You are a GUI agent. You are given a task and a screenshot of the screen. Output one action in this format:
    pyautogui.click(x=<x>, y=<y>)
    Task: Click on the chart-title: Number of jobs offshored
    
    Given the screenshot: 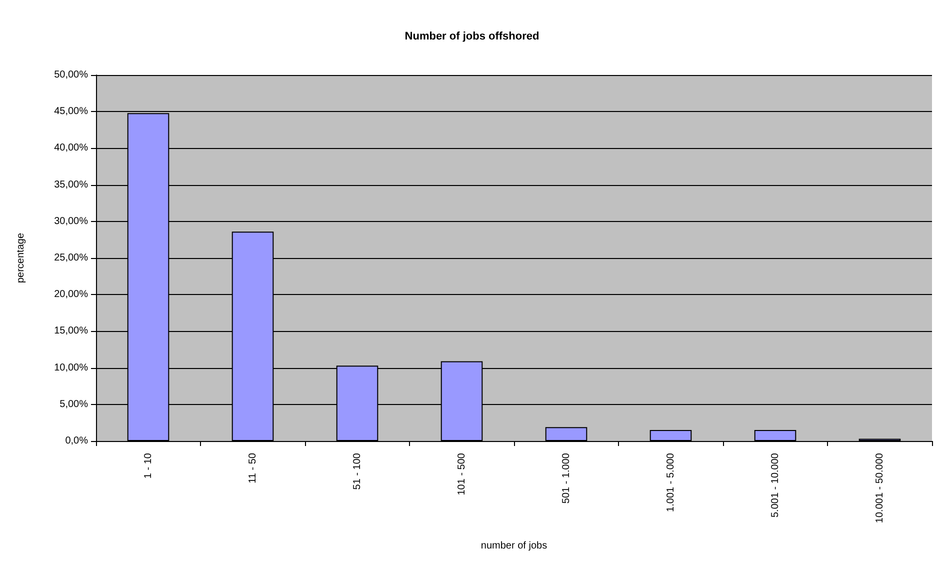 What is the action you would take?
    pyautogui.click(x=472, y=36)
    